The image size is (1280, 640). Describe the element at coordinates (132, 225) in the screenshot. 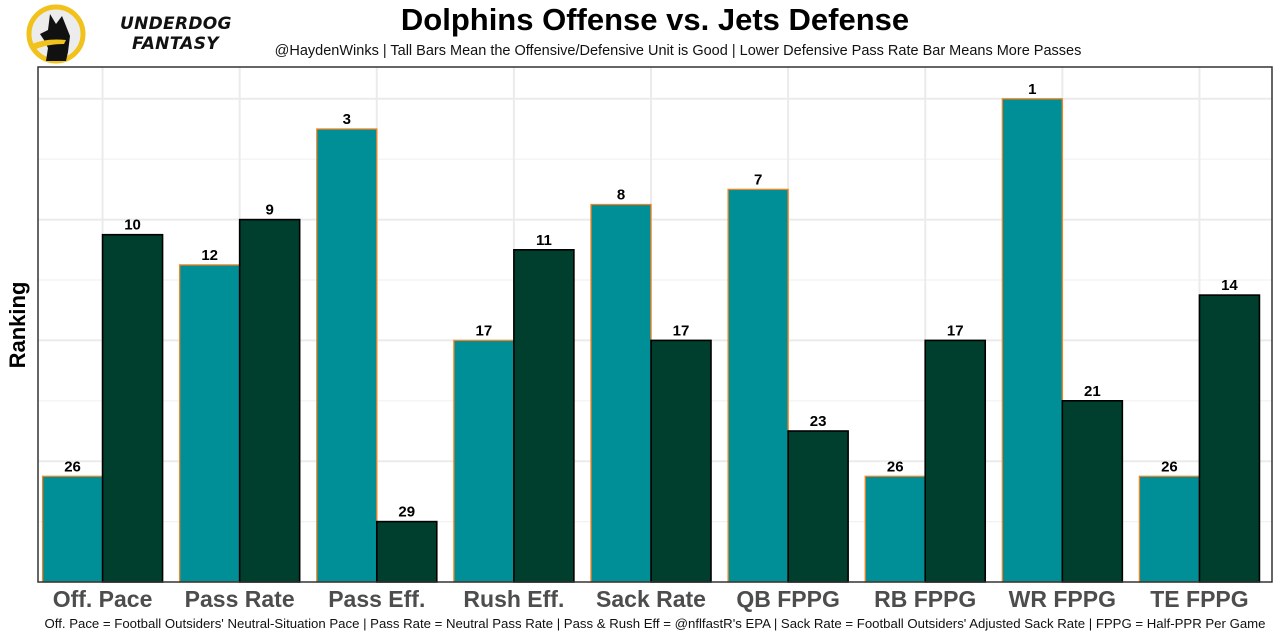

I see `data-label: 10` at that location.